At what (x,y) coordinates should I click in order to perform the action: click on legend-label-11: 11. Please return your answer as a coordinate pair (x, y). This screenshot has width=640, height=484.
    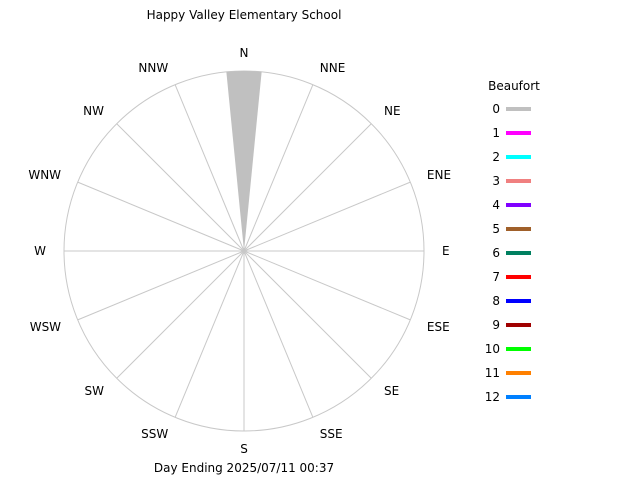
    Looking at the image, I should click on (492, 373).